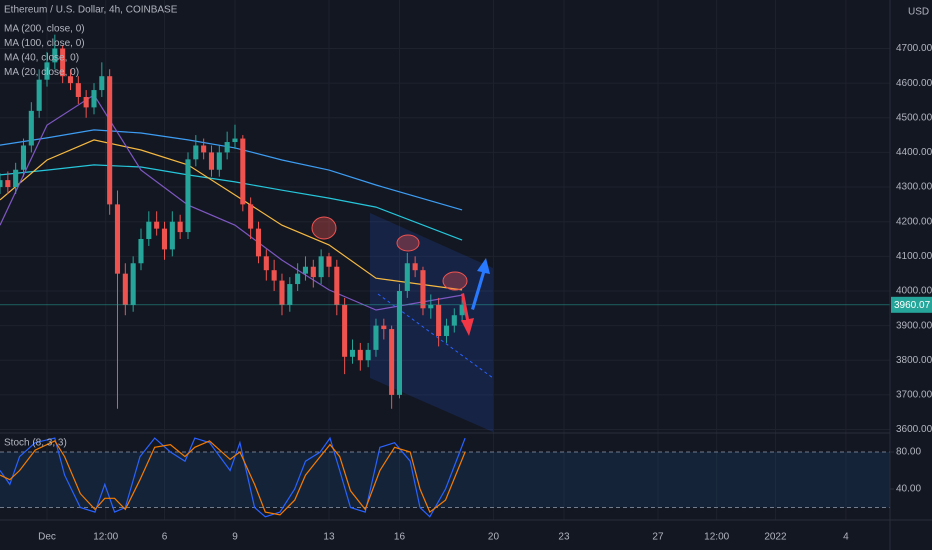  What do you see at coordinates (564, 537) in the screenshot?
I see `x-tick-label: 23` at bounding box center [564, 537].